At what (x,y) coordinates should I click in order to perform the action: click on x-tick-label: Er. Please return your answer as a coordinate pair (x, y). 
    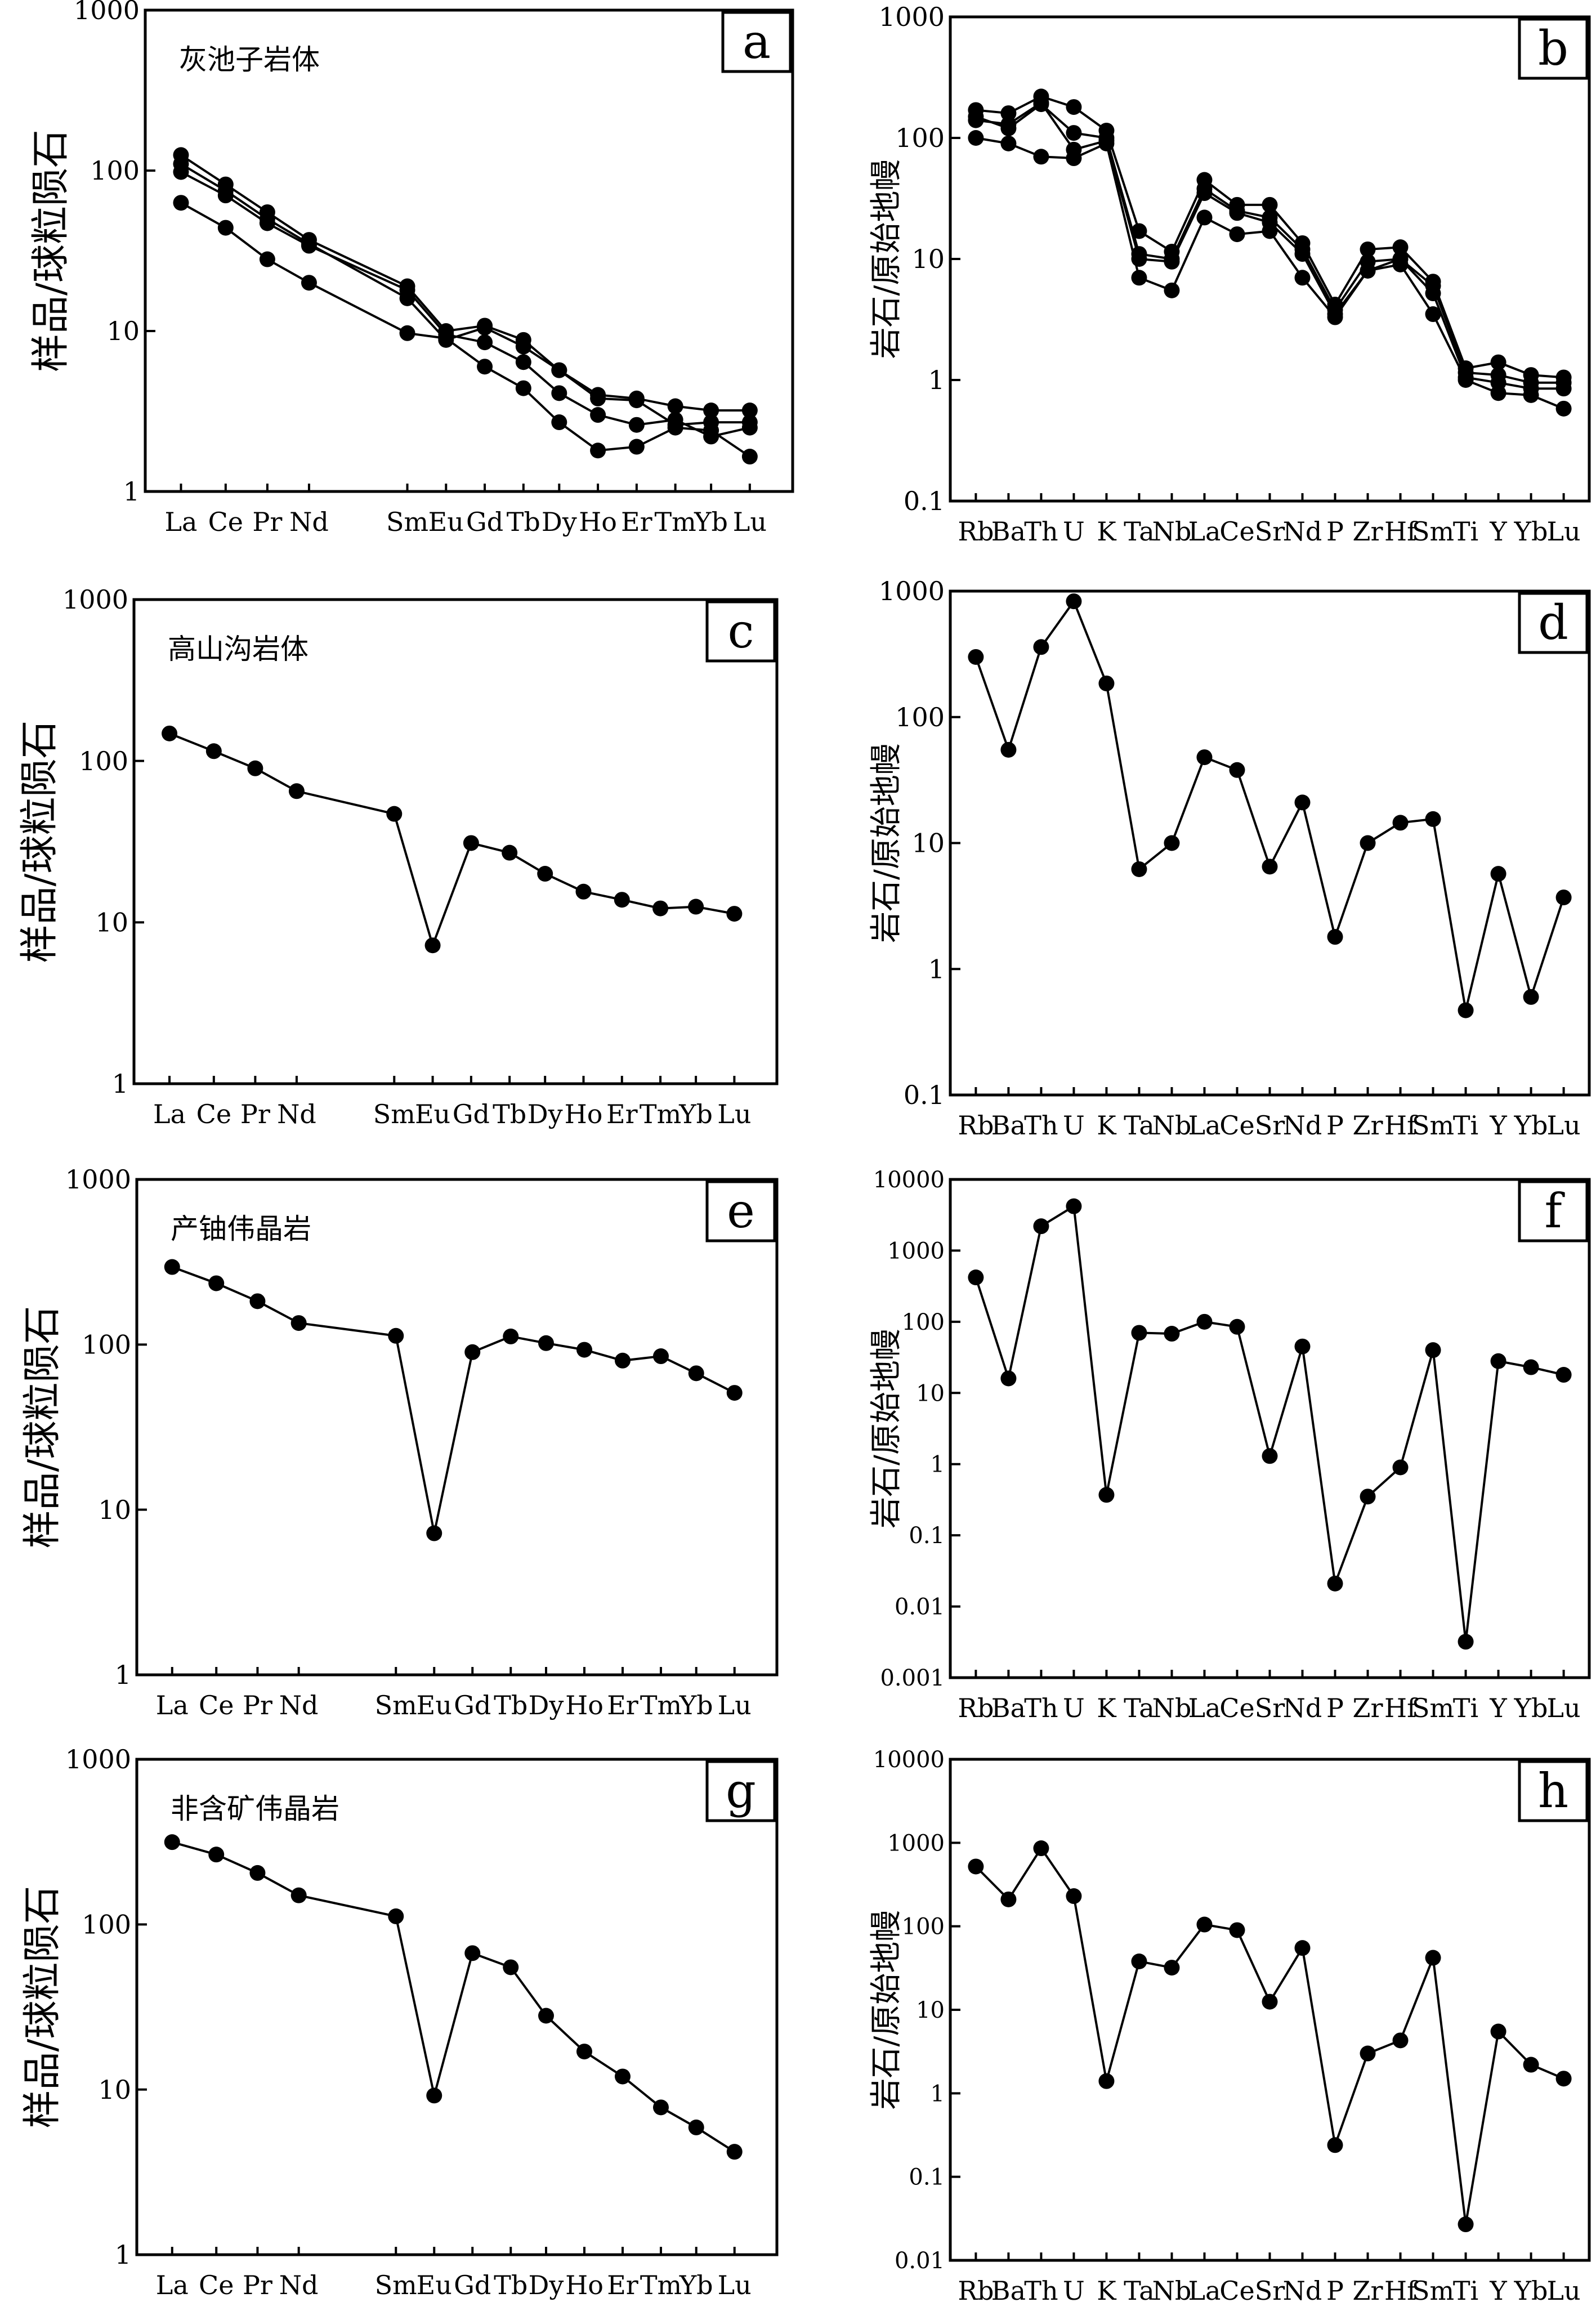
    Looking at the image, I should click on (623, 1705).